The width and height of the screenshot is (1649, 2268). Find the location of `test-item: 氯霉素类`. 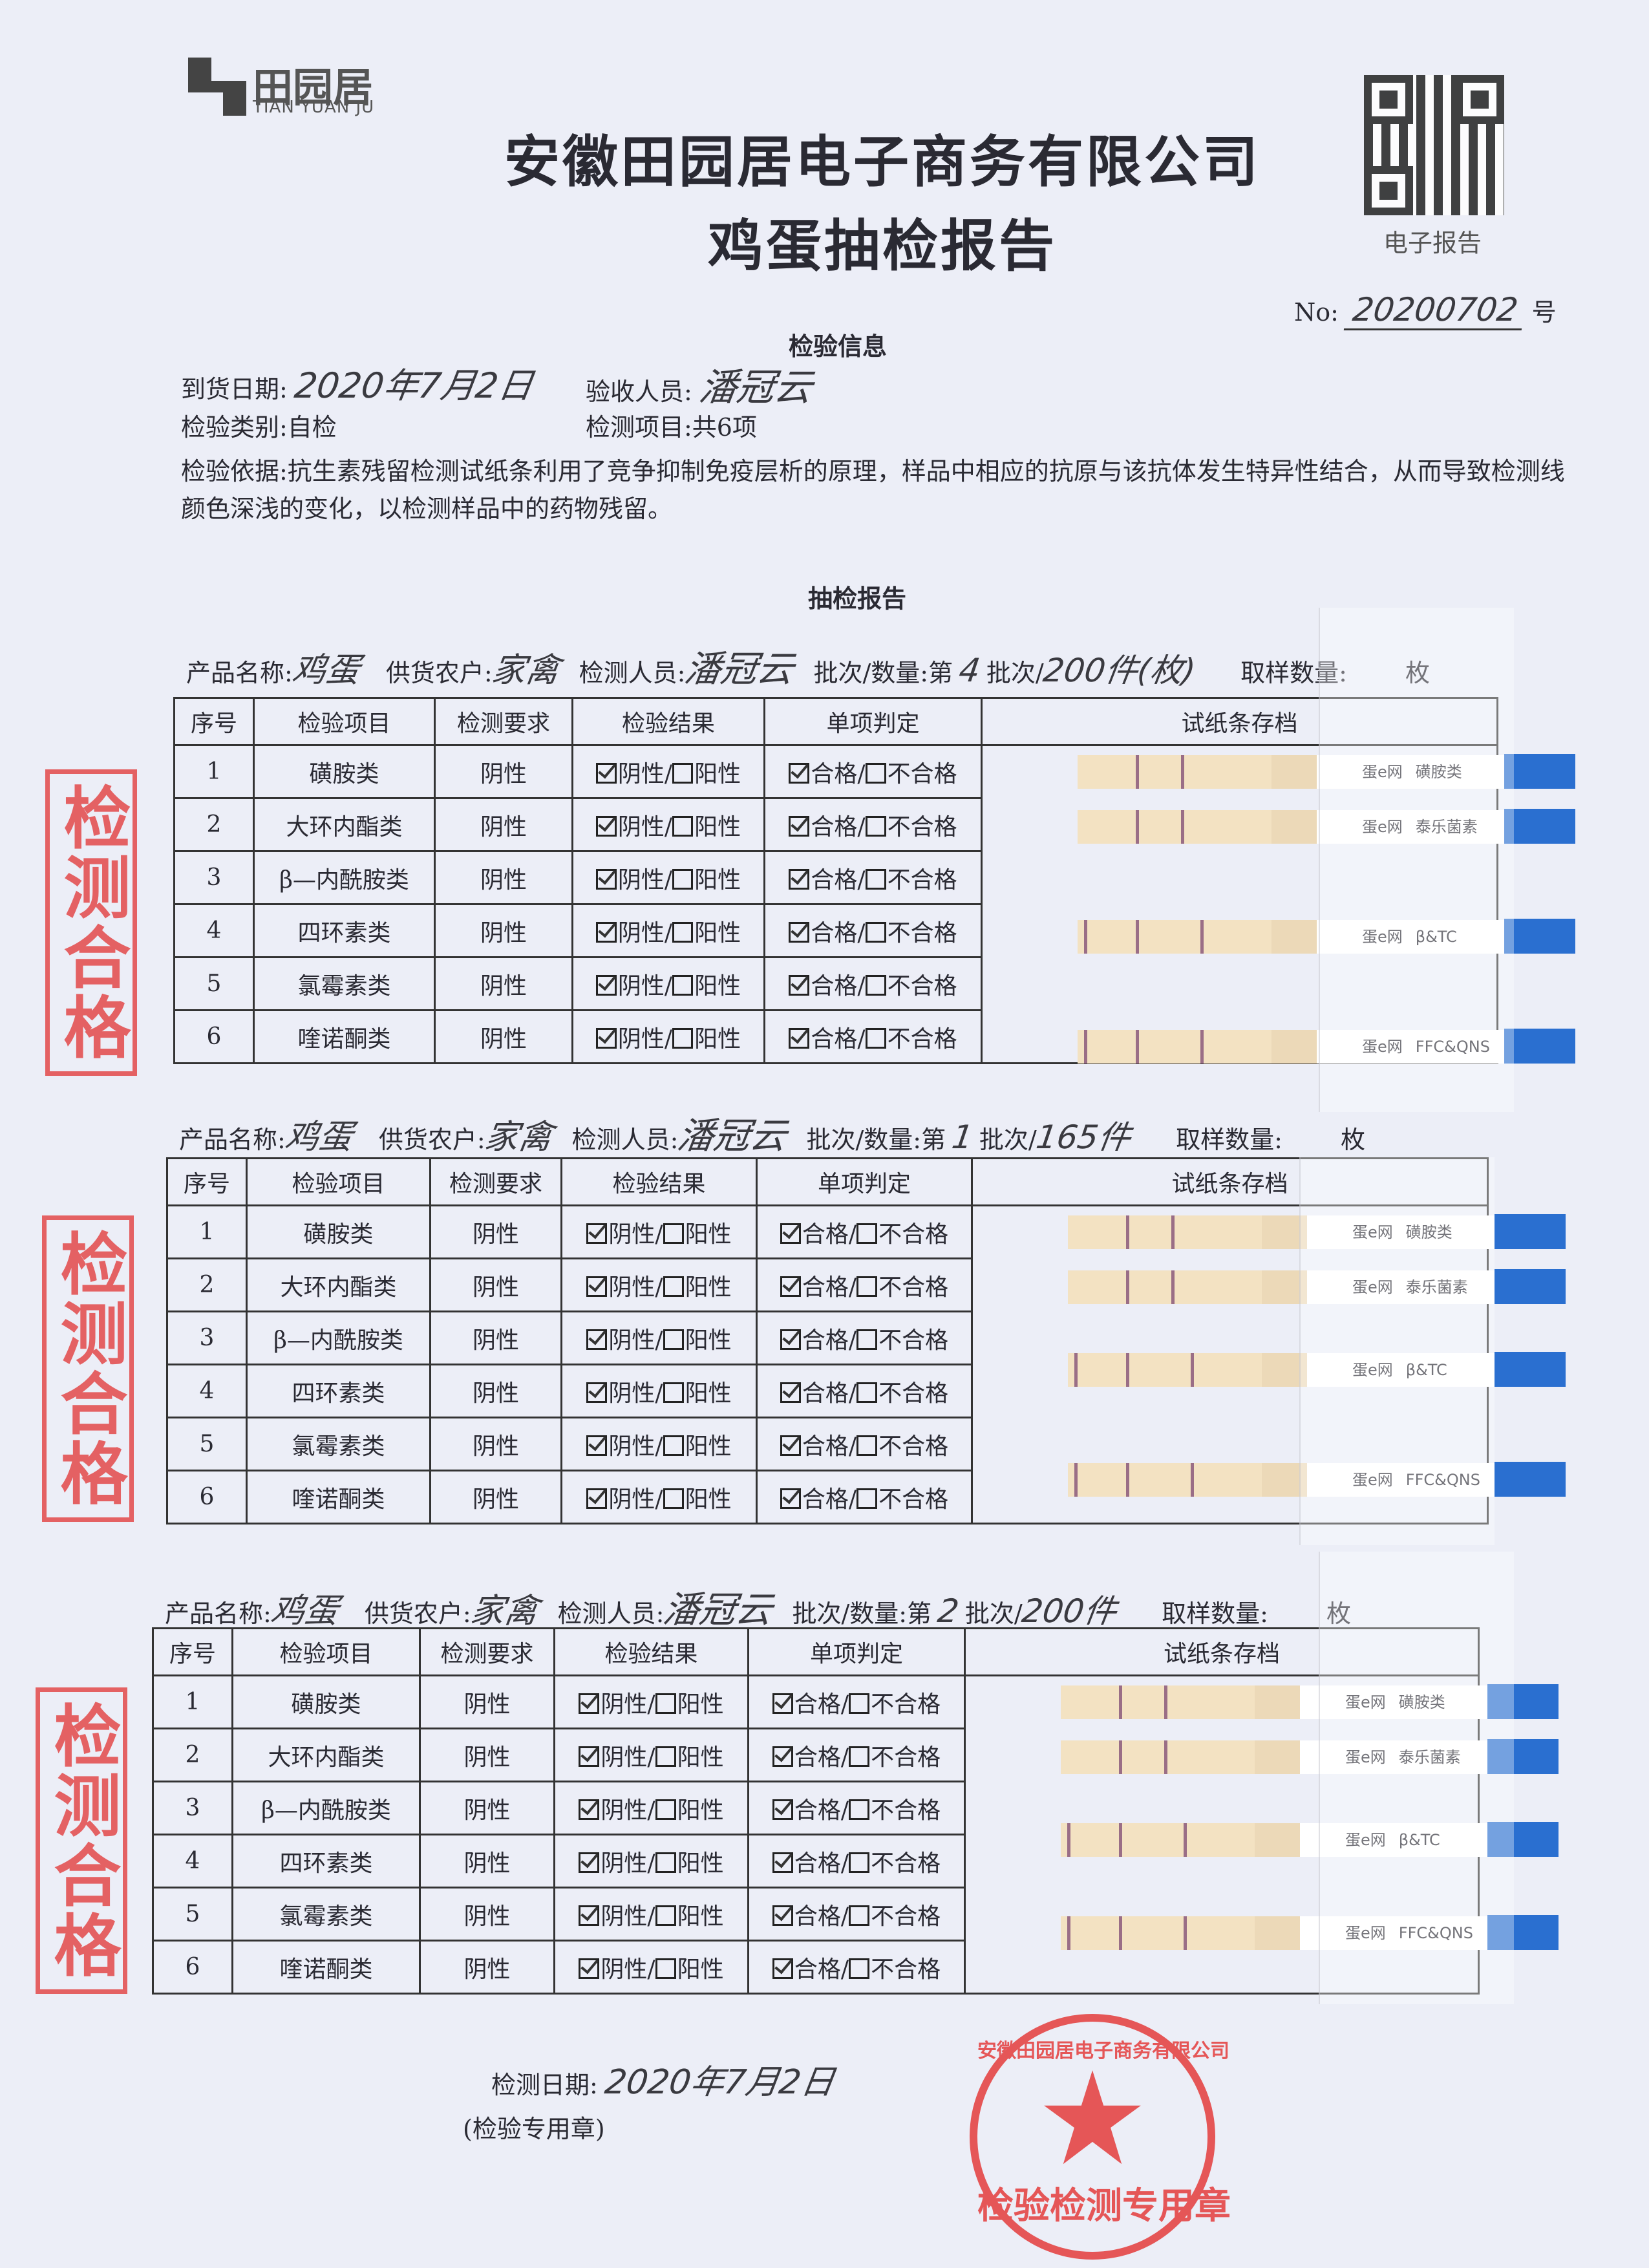

test-item: 氯霉素类 is located at coordinates (338, 1444).